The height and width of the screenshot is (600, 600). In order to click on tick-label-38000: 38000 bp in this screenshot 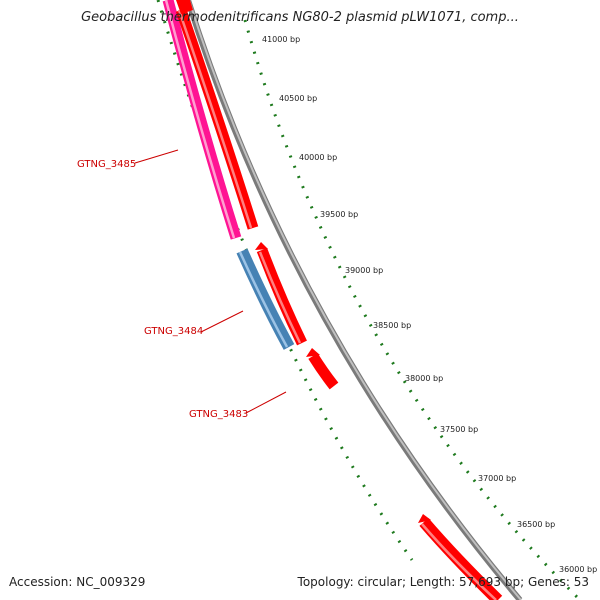, I will do `click(424, 378)`.